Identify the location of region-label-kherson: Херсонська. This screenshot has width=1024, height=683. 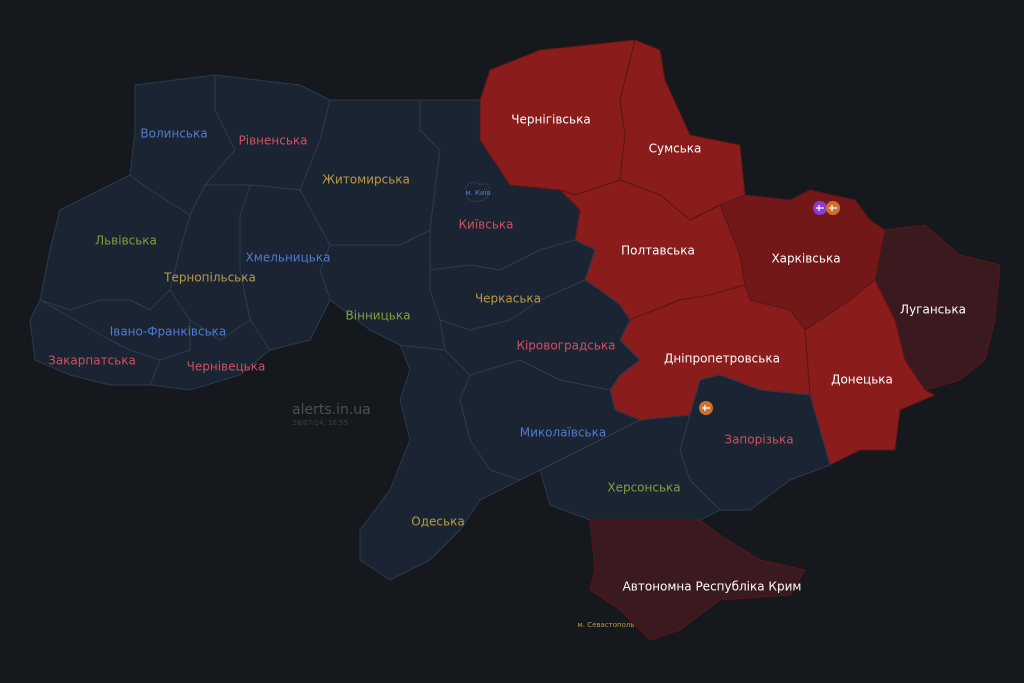
(643, 488).